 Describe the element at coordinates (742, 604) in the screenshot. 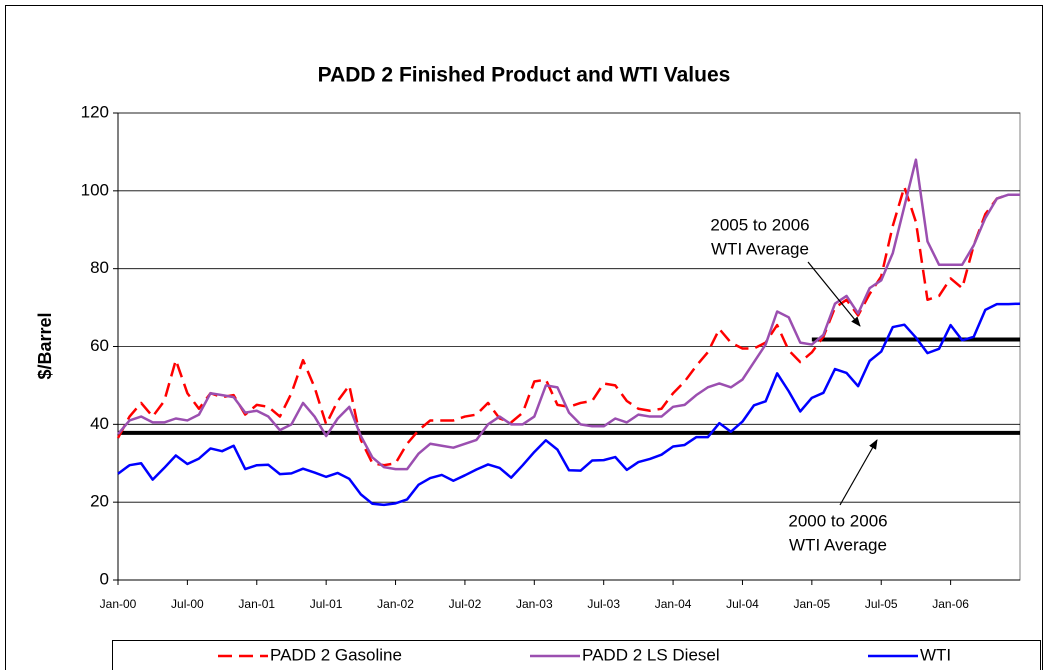

I see `x-tick-label: Jul-04` at that location.